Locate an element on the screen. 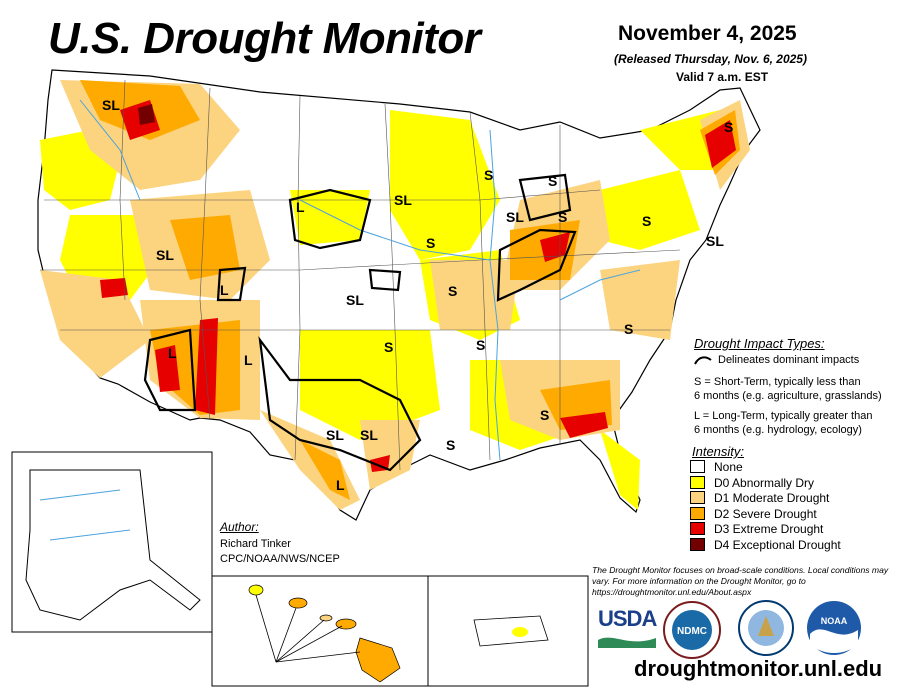 Image resolution: width=902 pixels, height=700 pixels. impact-legend-title: Drought Impact Types: is located at coordinates (759, 343).